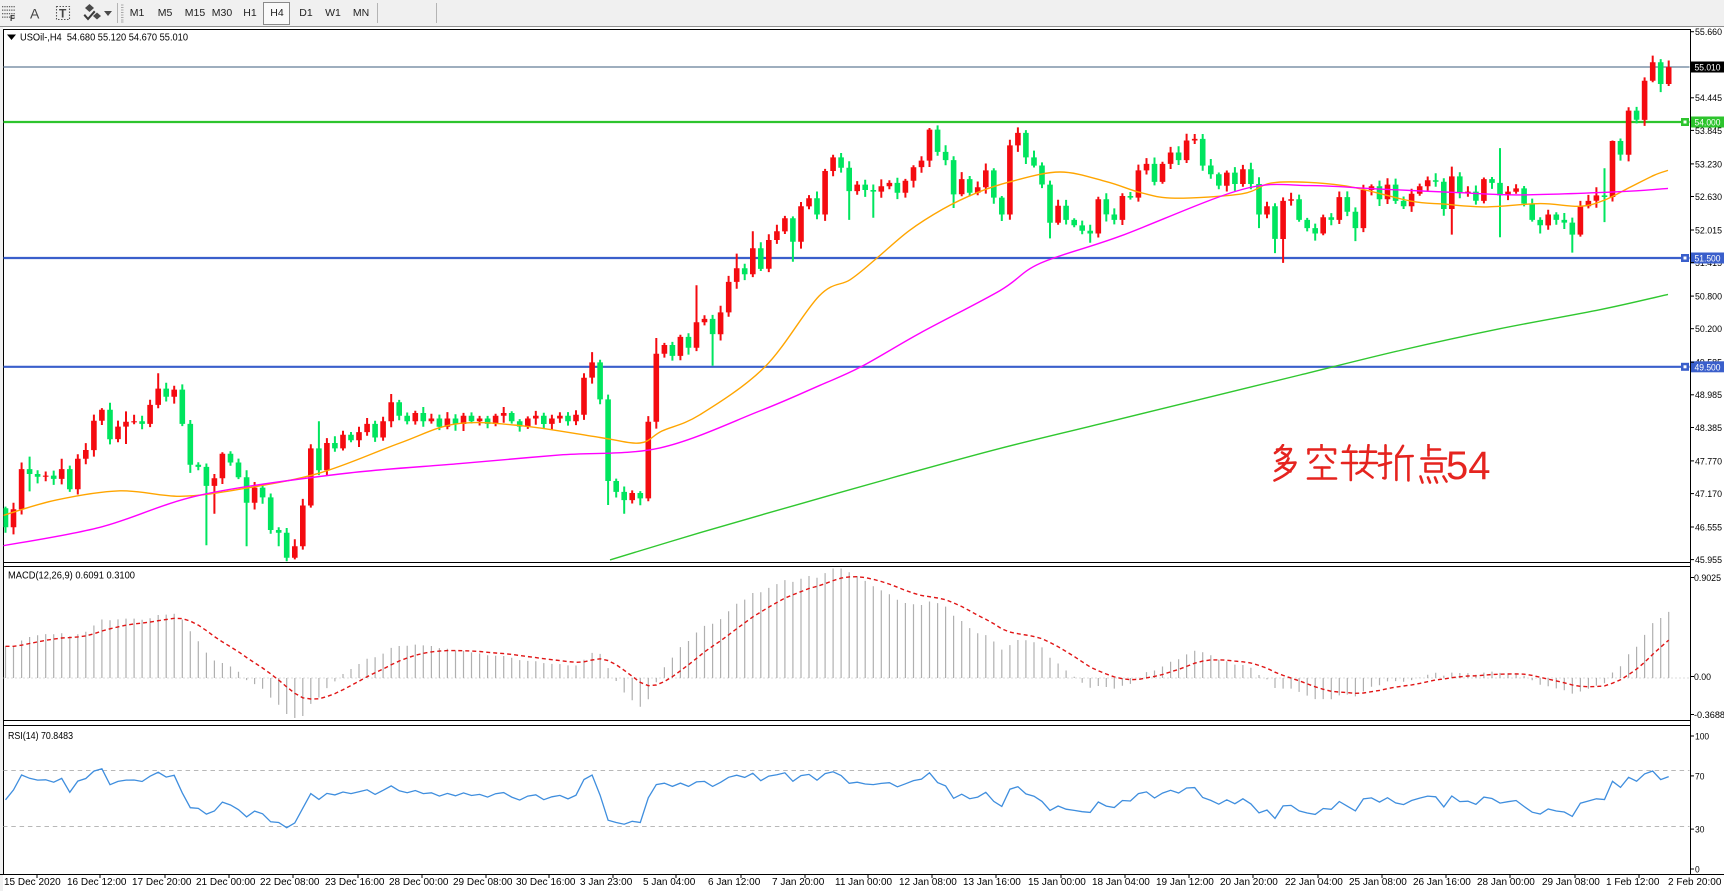  Describe the element at coordinates (1708, 395) in the screenshot. I see `svg-text: 48.985` at that location.